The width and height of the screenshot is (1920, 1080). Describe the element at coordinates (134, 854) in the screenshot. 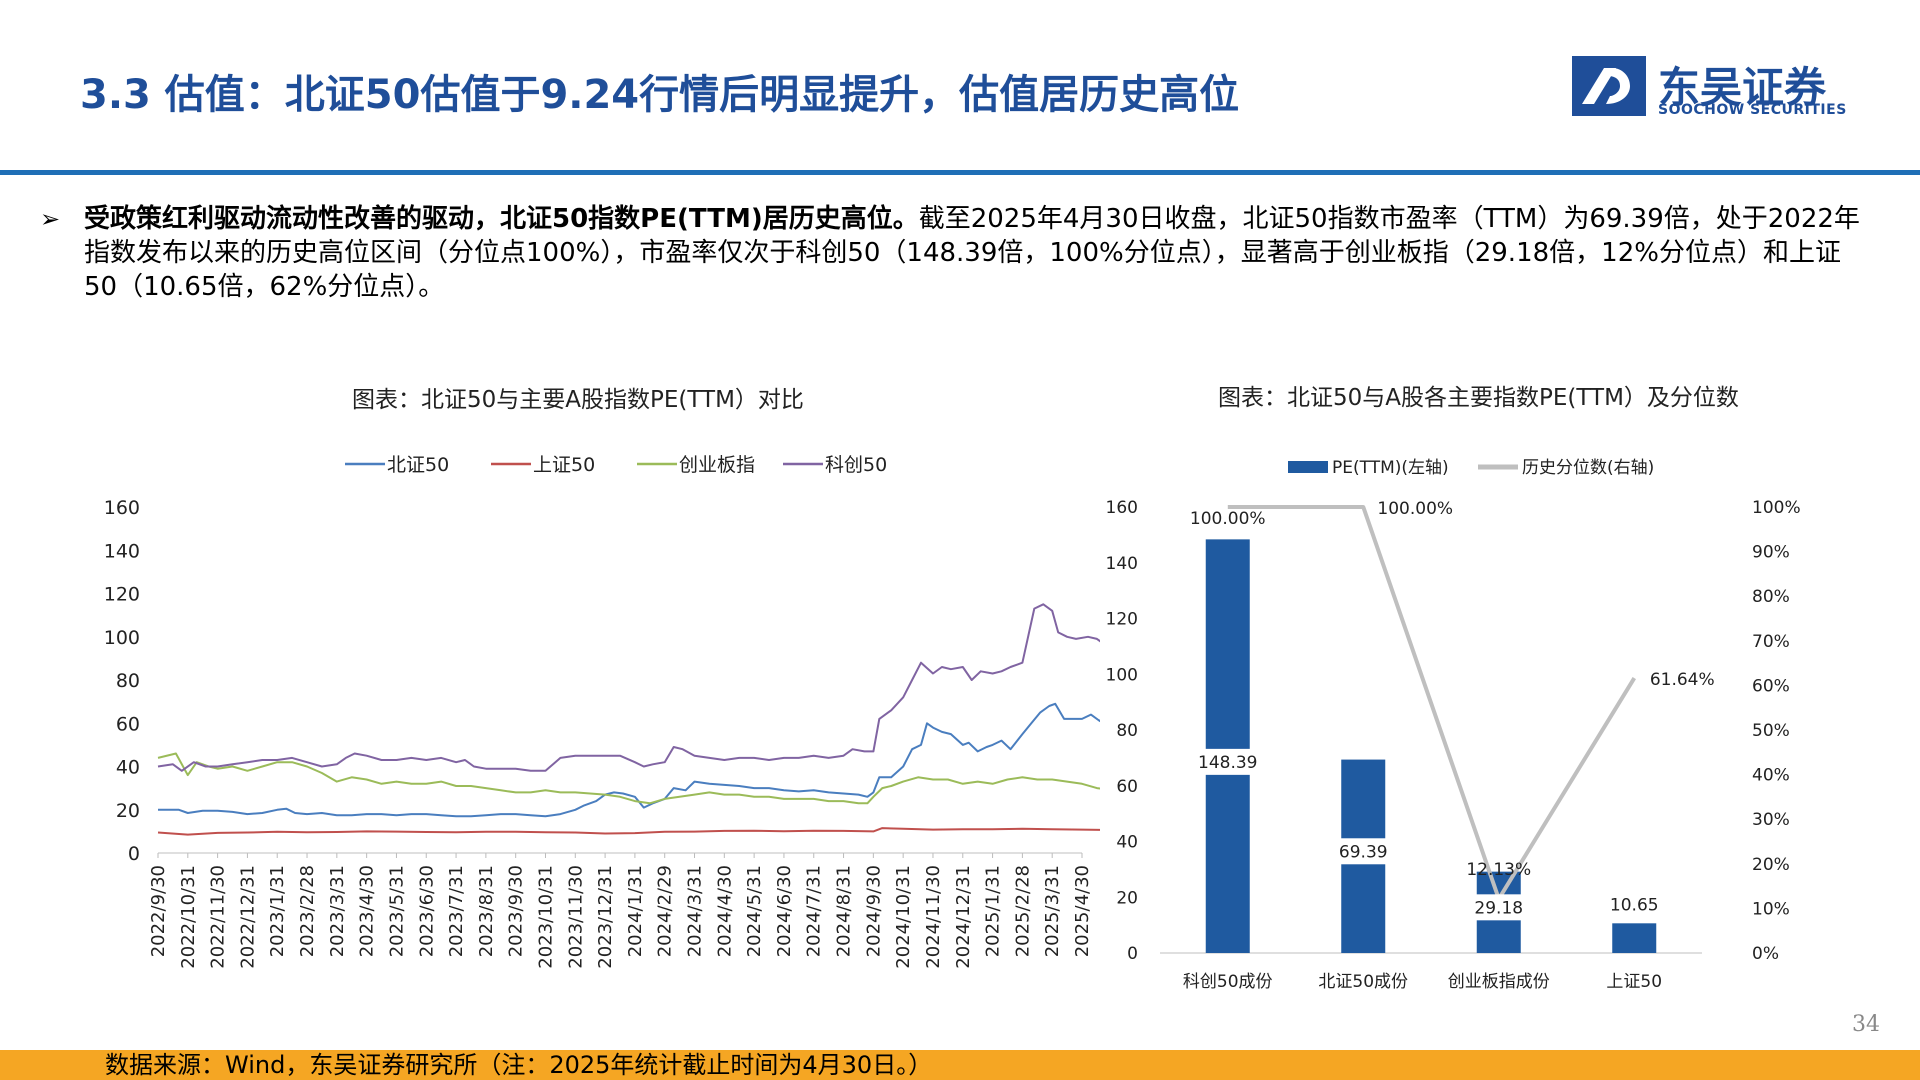

I see `y-tick-label: 0` at that location.